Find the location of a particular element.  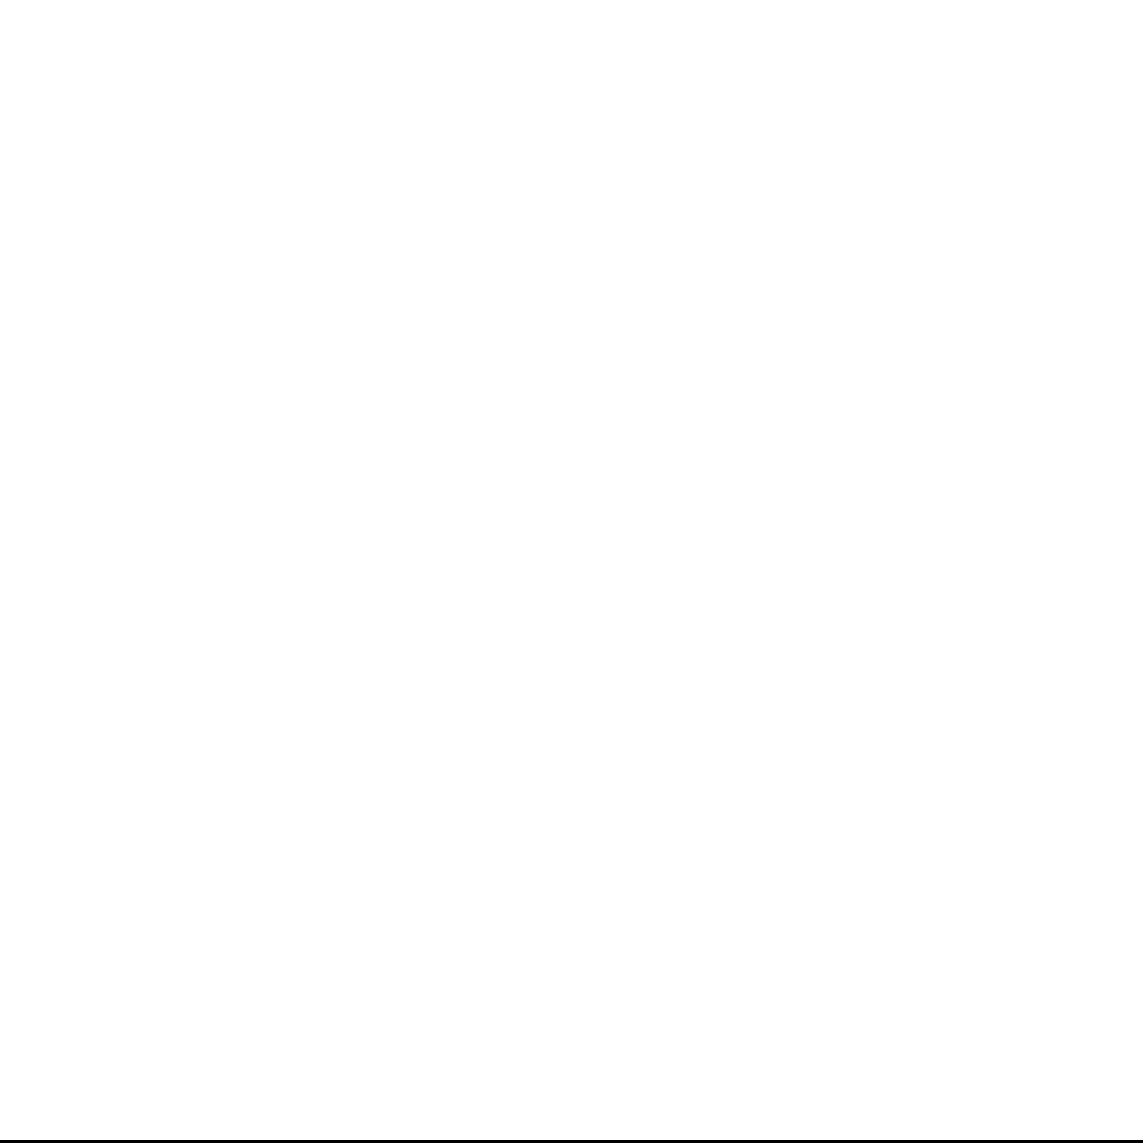

series-c90-c270-swatch is located at coordinates (190, 1077).